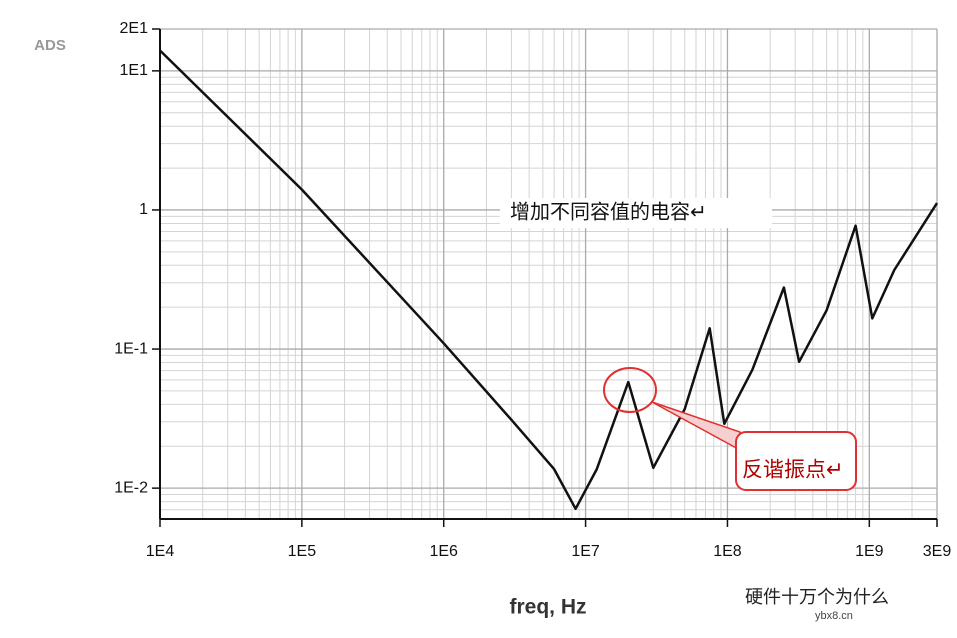 This screenshot has width=957, height=638. I want to click on x-tick-label: 3E9, so click(937, 551).